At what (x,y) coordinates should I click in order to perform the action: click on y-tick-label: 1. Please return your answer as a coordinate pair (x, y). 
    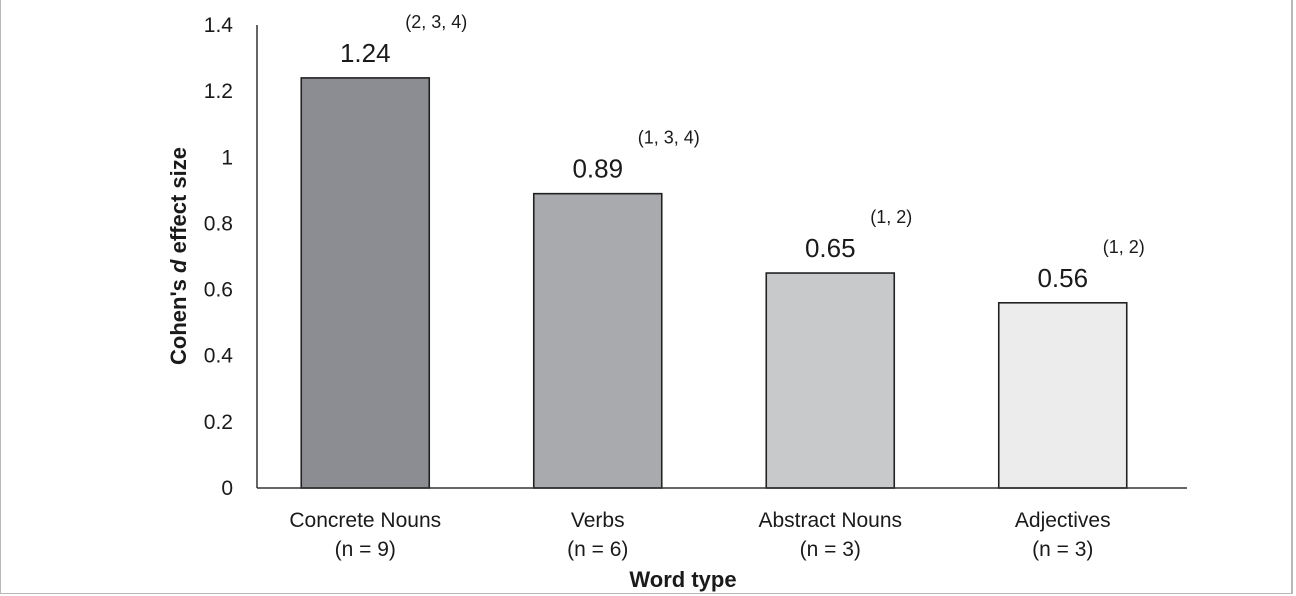
    Looking at the image, I should click on (227, 157).